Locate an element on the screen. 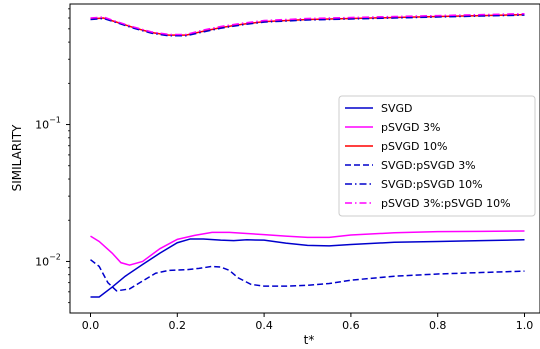 The height and width of the screenshot is (349, 540). legend-entry-label: SVGD is located at coordinates (397, 108).